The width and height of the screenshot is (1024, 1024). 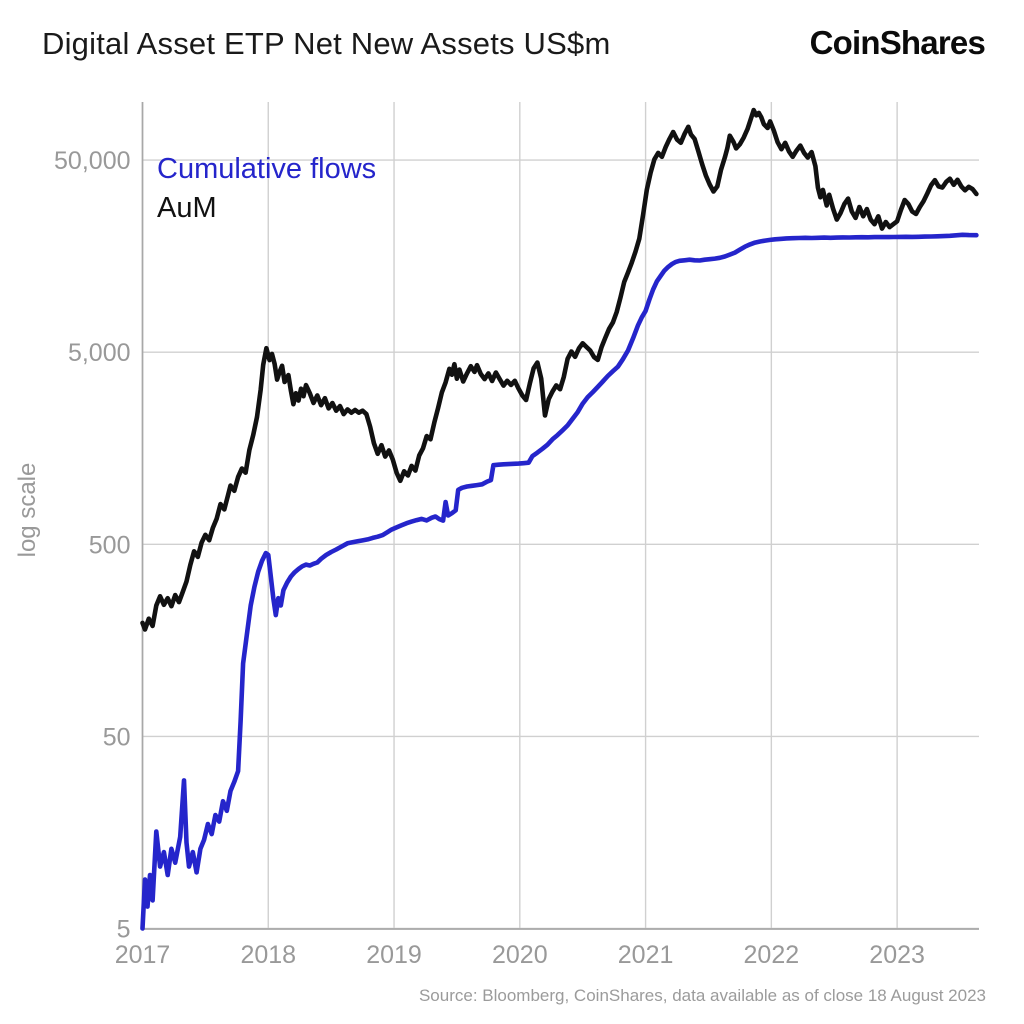 What do you see at coordinates (99, 353) in the screenshot?
I see `y-axis-tick-label: 5,000` at bounding box center [99, 353].